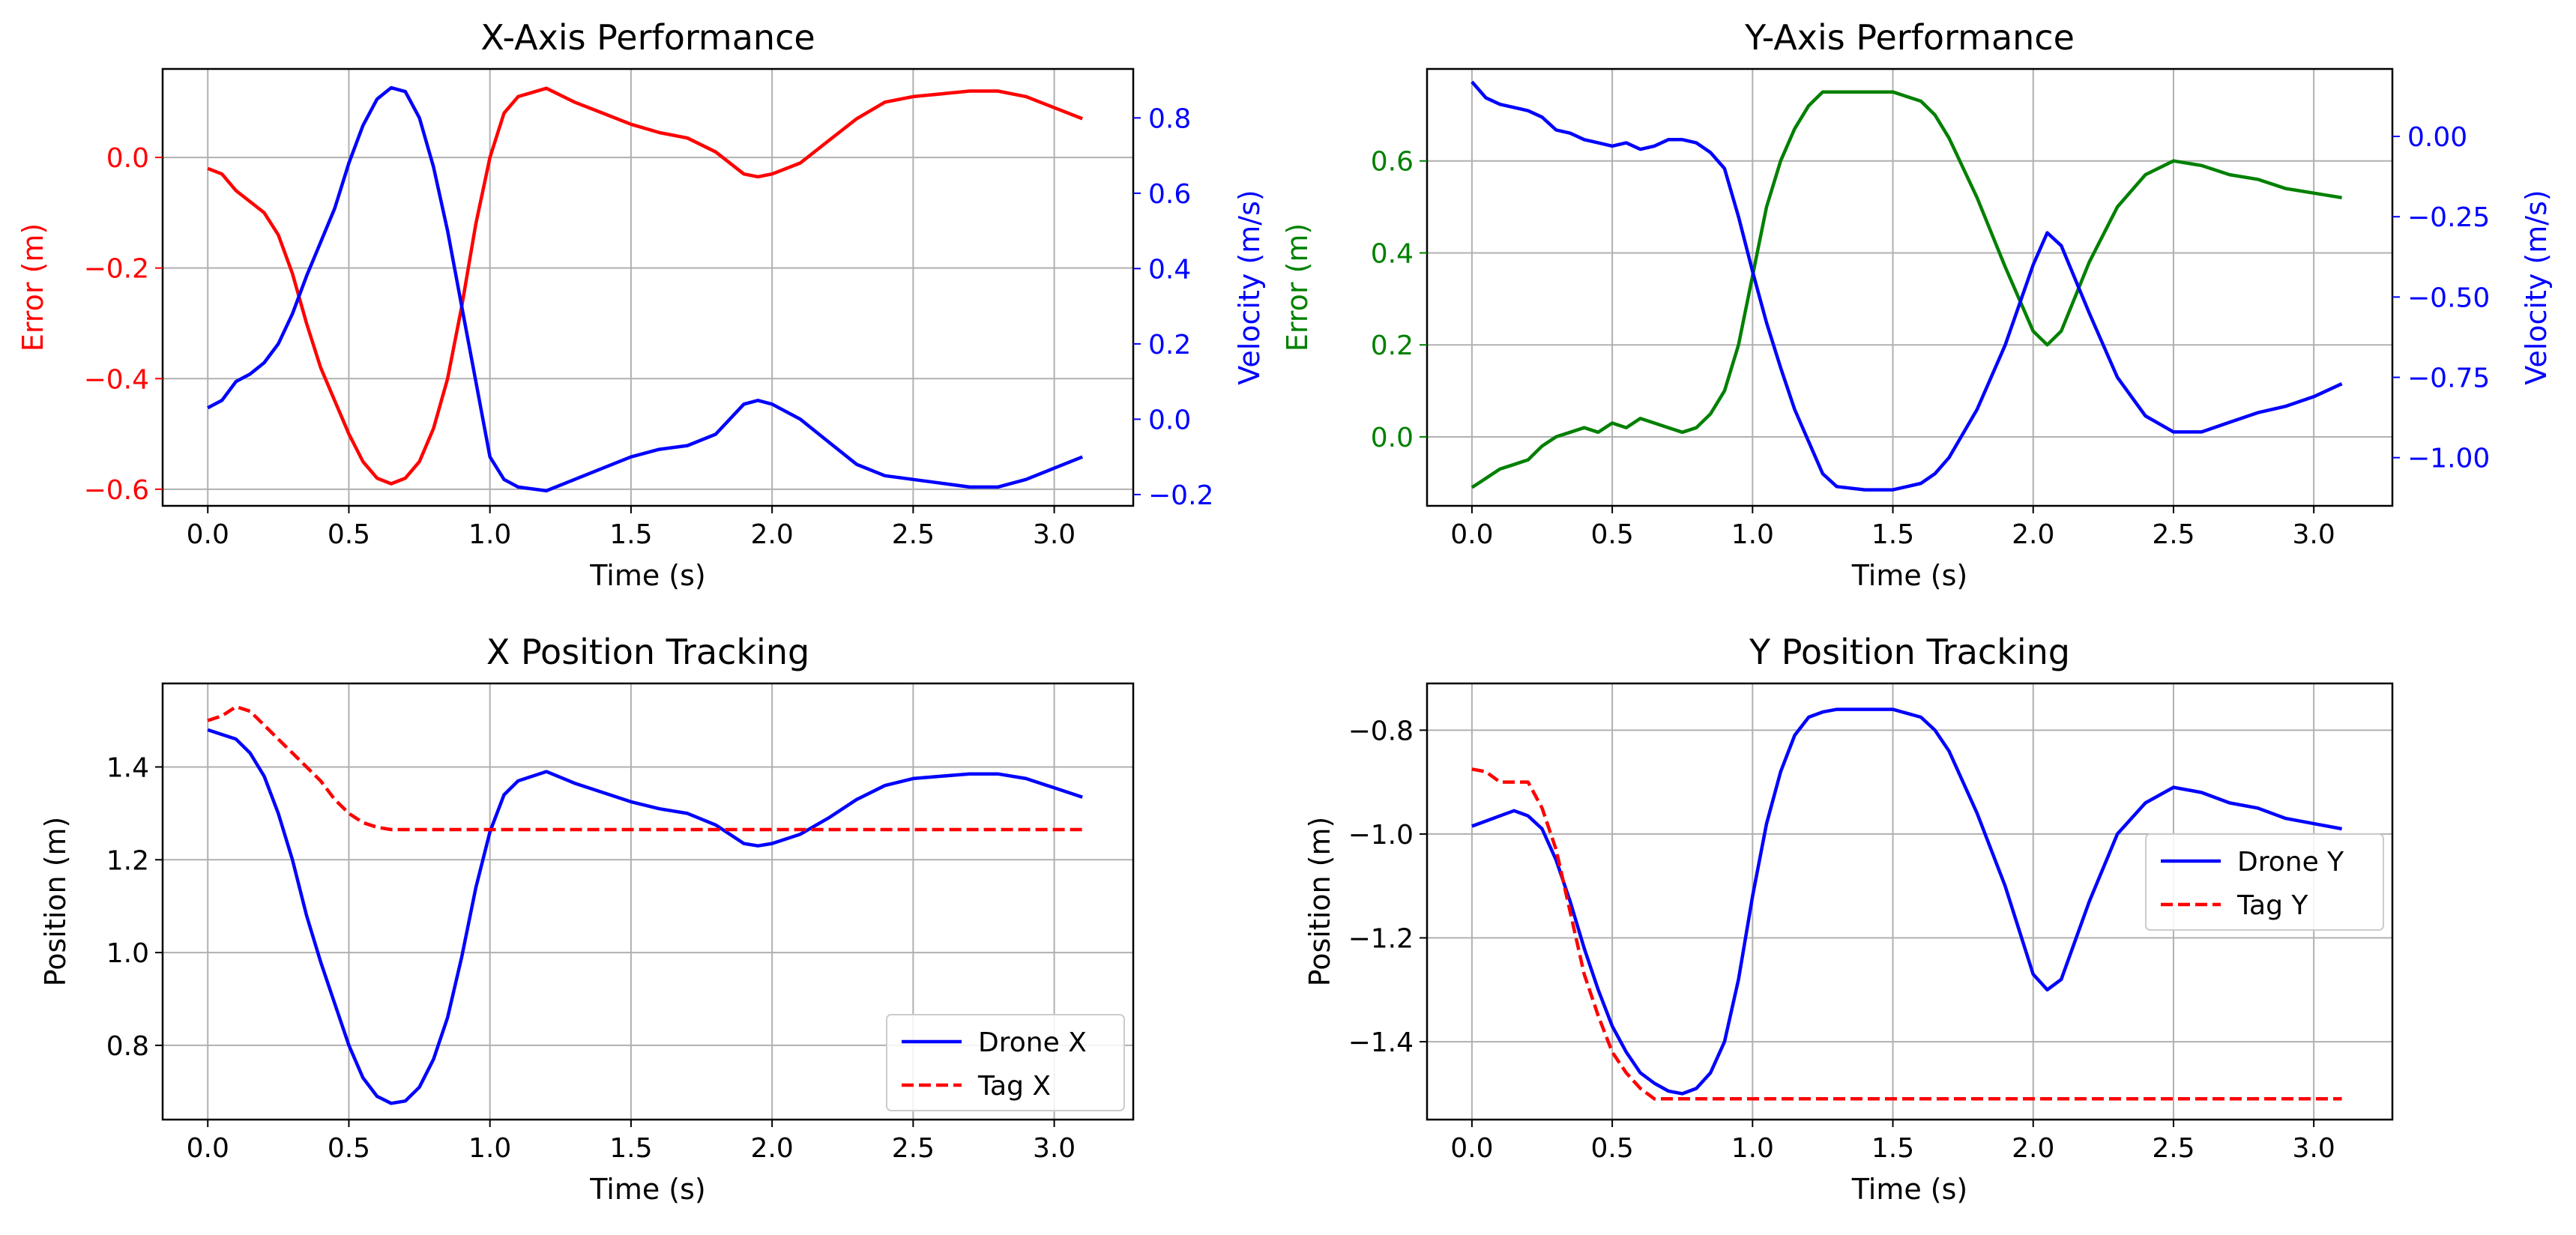 This screenshot has width=2576, height=1235. I want to click on grid-x-axis-performance, so click(648, 287).